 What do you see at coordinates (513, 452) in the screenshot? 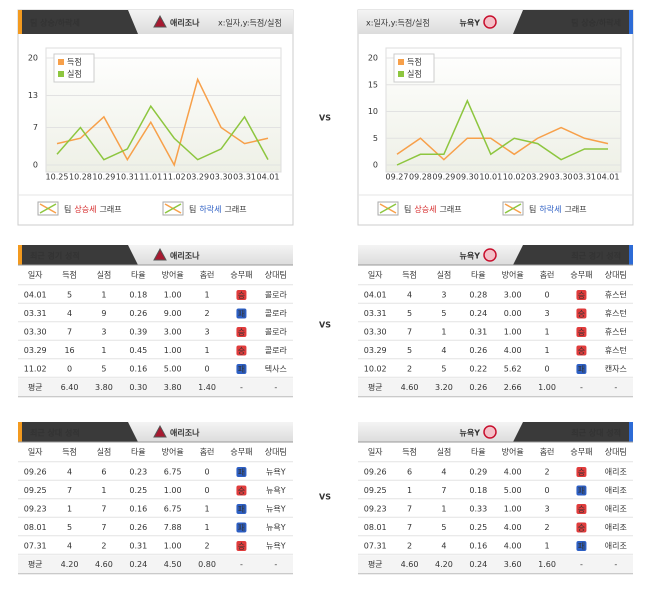
I see `column-header: 방어율` at bounding box center [513, 452].